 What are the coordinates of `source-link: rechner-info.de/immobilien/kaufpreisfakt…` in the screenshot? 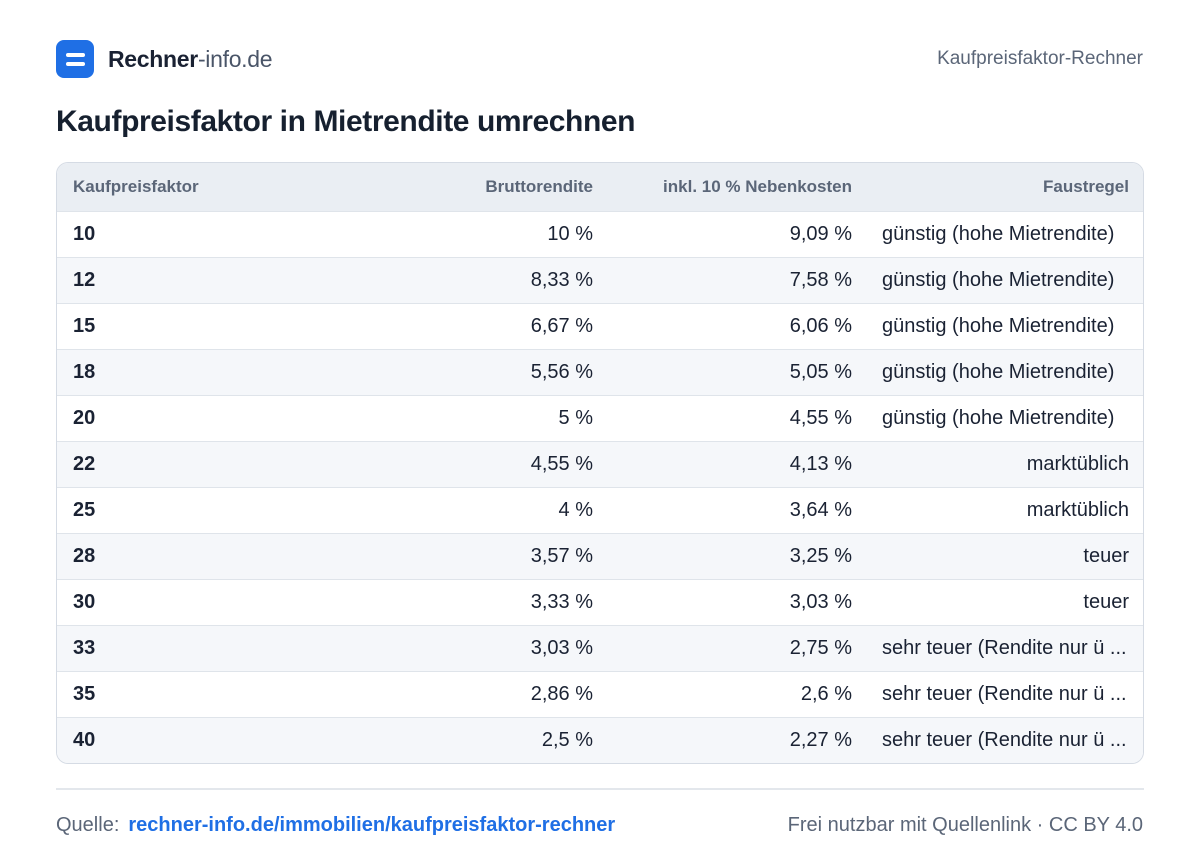 It's located at (372, 825).